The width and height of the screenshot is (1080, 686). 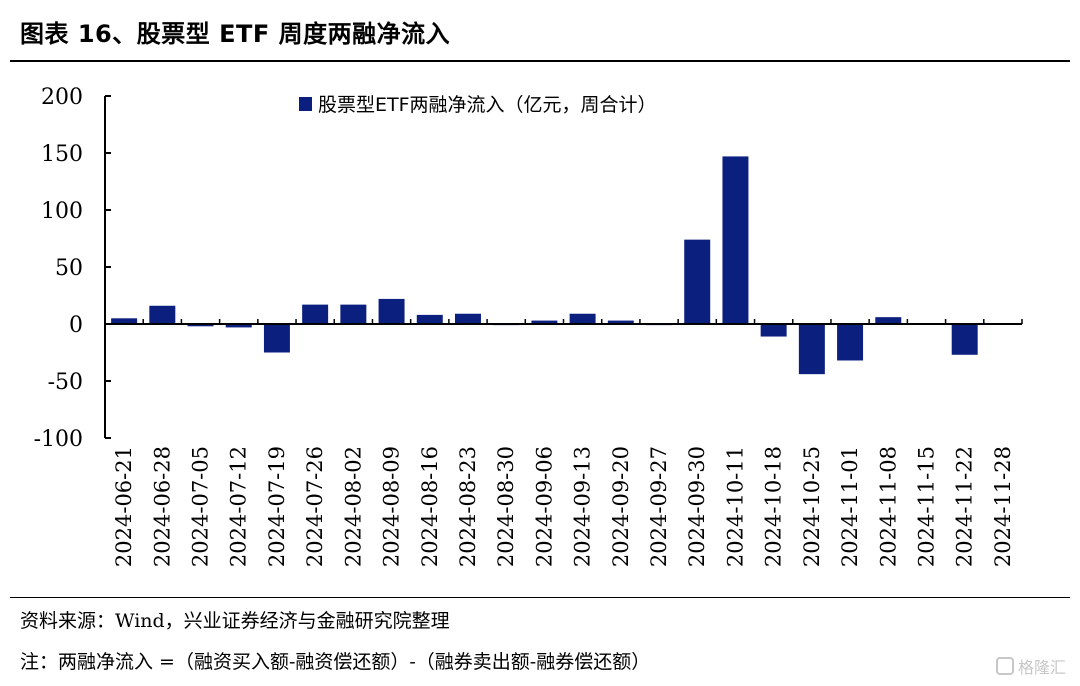 What do you see at coordinates (353, 506) in the screenshot?
I see `x-tick-label: 2024-08-02` at bounding box center [353, 506].